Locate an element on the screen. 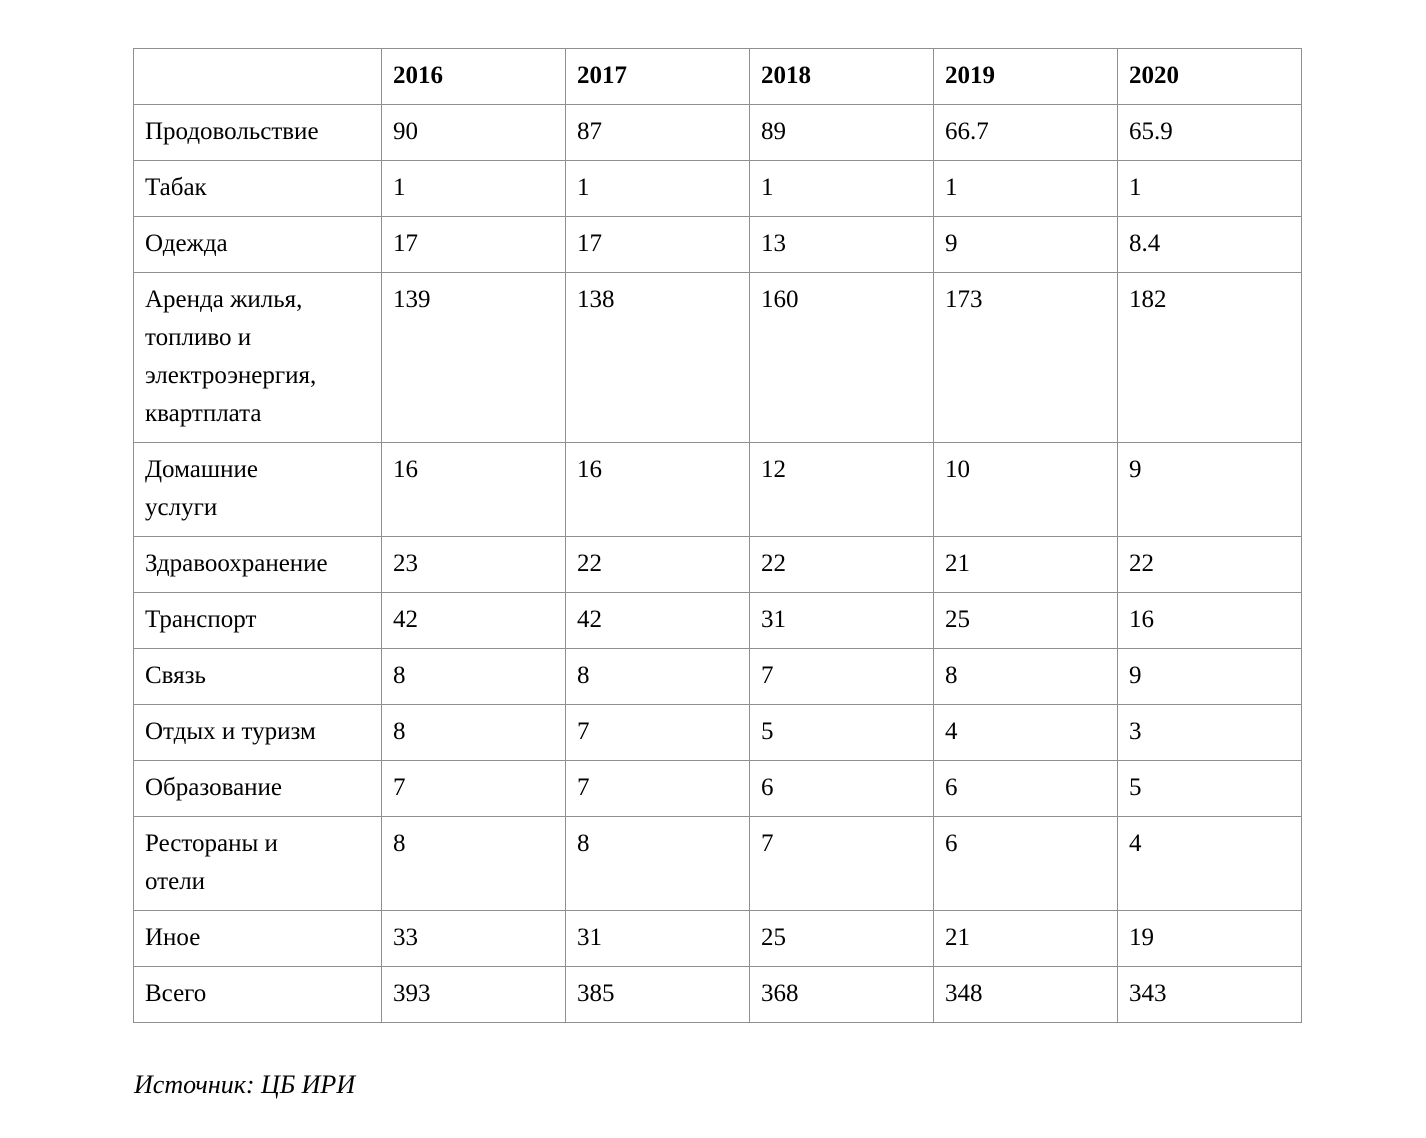 The width and height of the screenshot is (1426, 1138). value-cell: 13 is located at coordinates (841, 244).